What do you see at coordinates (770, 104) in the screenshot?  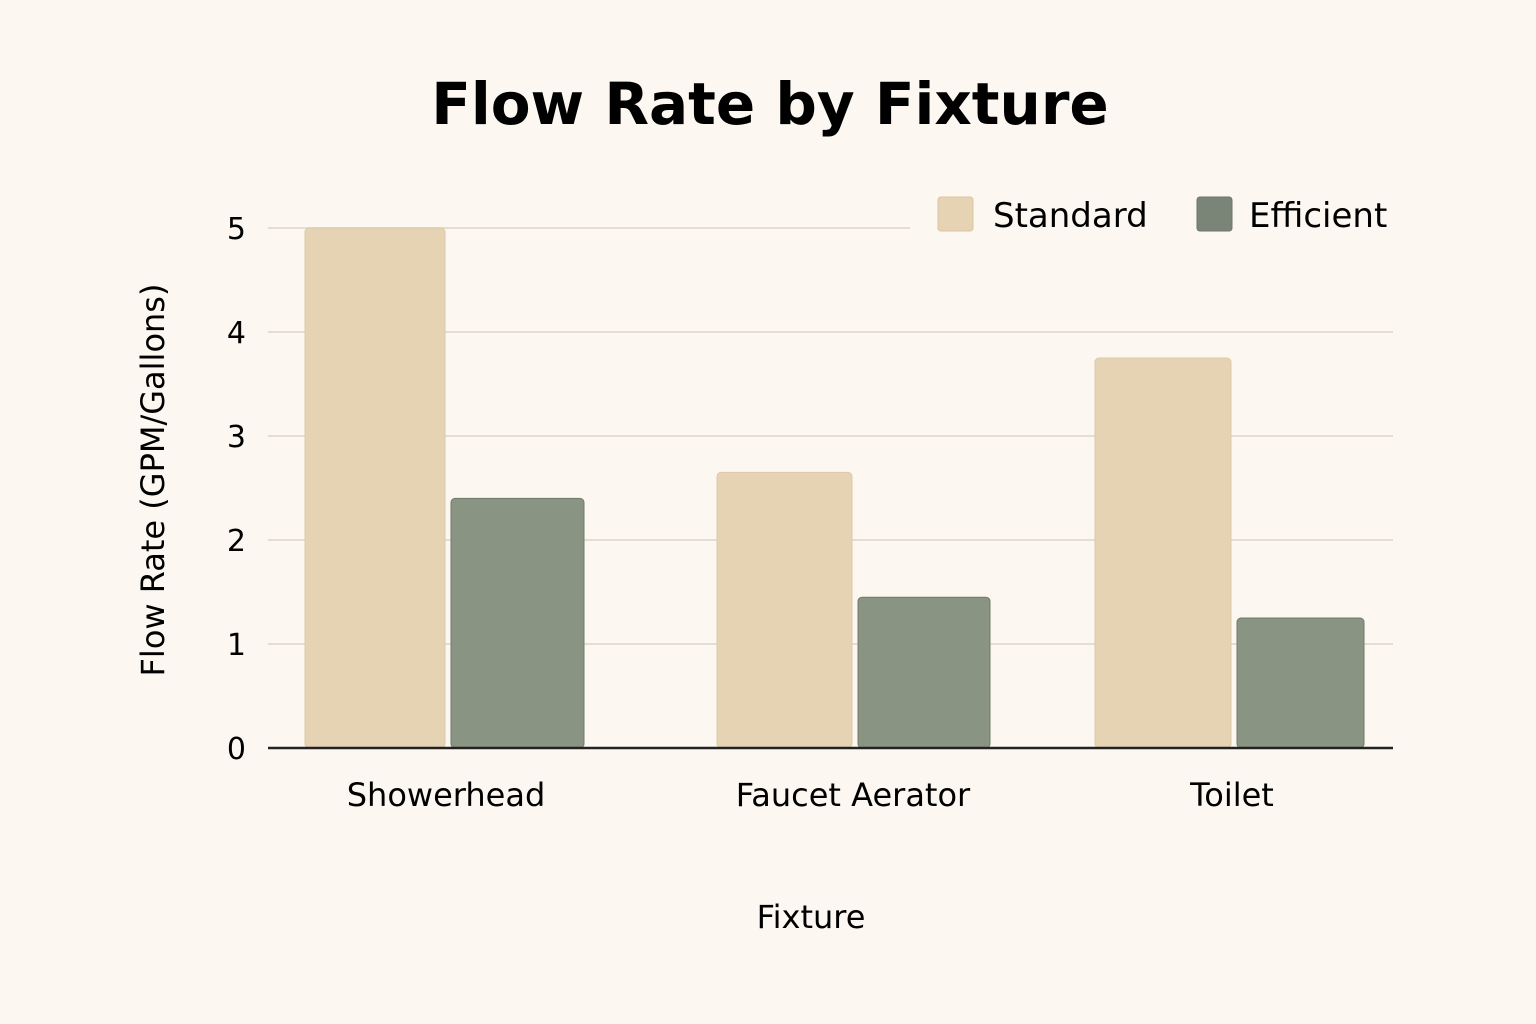 I see `chart-title: Flow Rate by Fixture` at bounding box center [770, 104].